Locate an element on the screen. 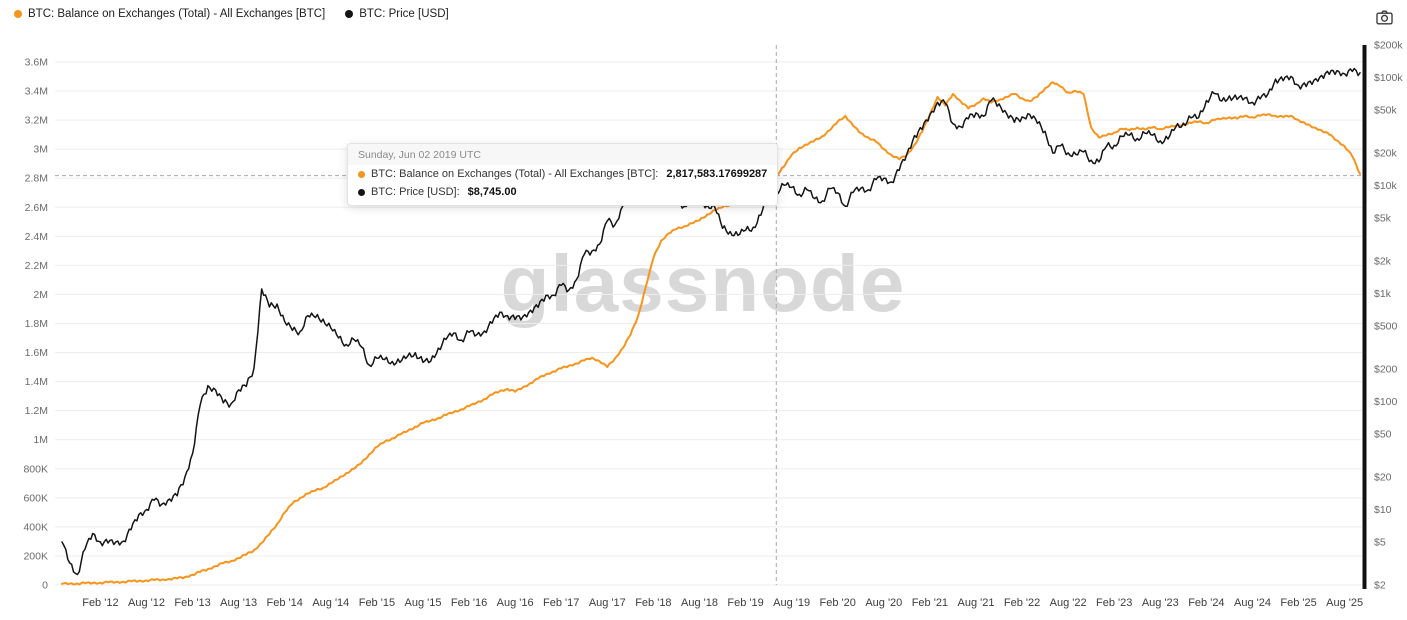 This screenshot has height=620, width=1407. legend-item-price: BTC: Price [USD] is located at coordinates (397, 14).